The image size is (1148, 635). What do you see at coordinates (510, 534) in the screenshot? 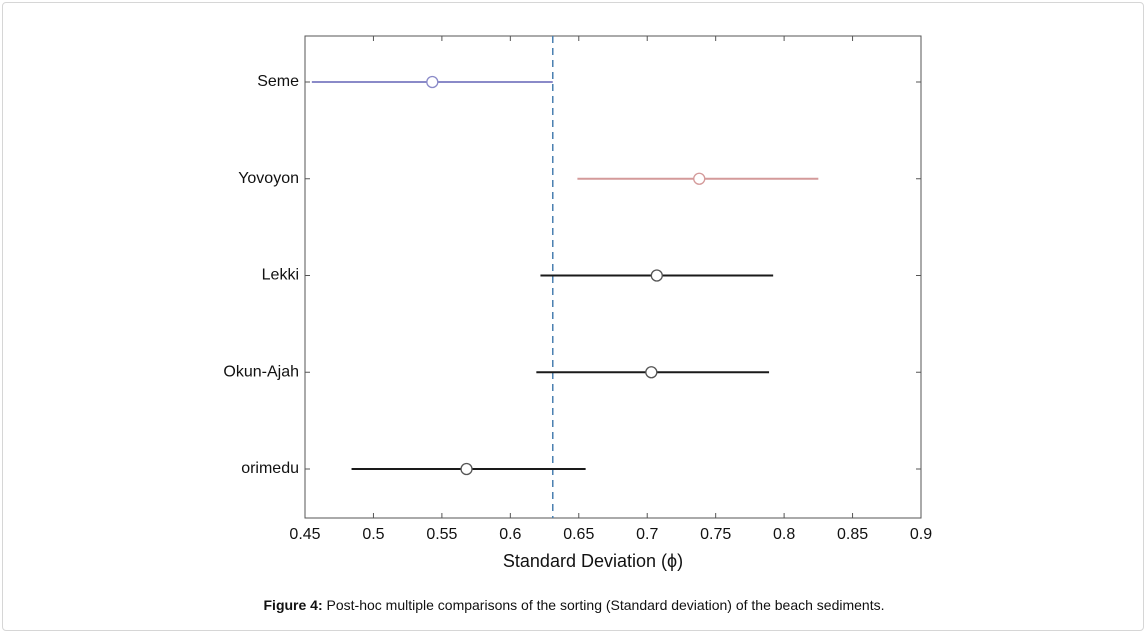
I see `x-tick-label: 0.6` at bounding box center [510, 534].